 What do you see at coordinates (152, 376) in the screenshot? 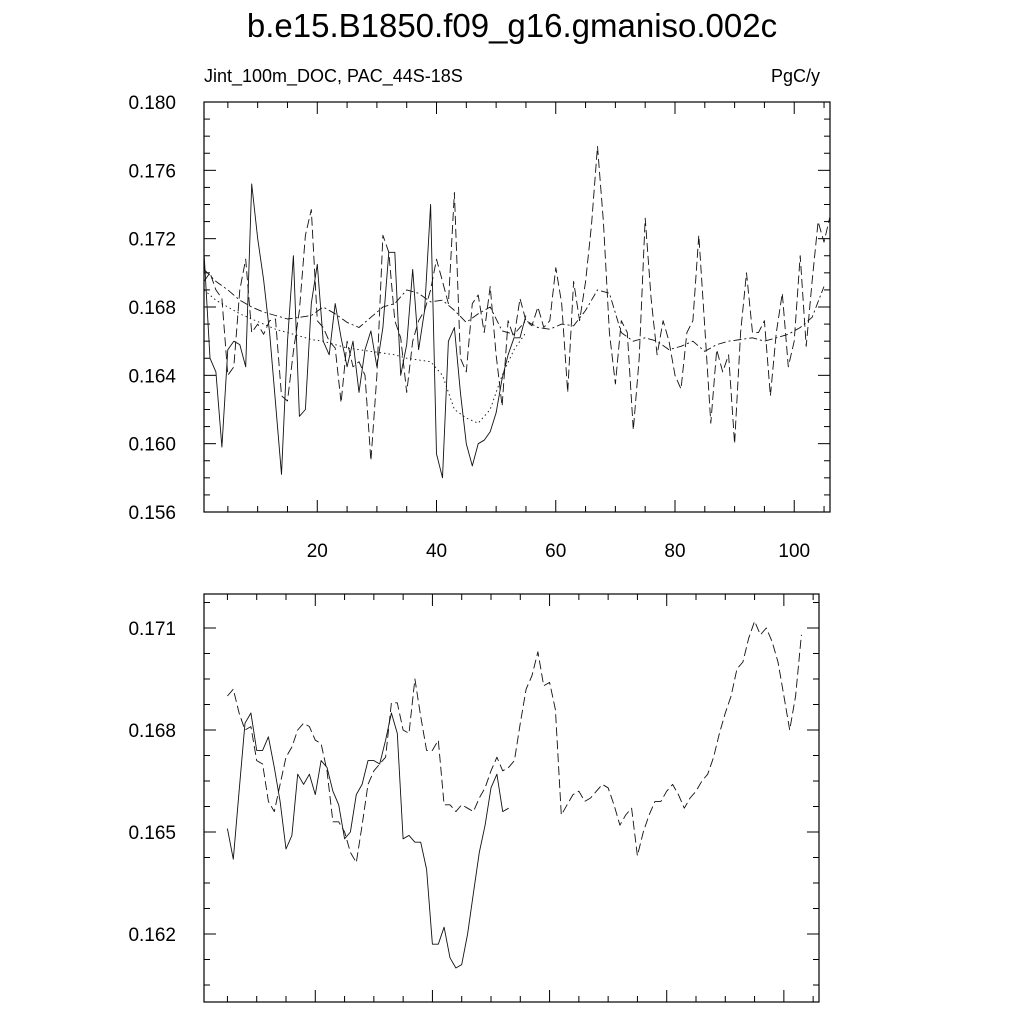
I see `y-tick-label: 0.164` at bounding box center [152, 376].